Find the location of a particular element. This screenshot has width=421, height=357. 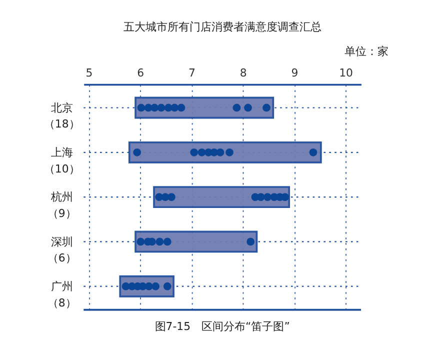

x-tick-label: 7 is located at coordinates (192, 73).